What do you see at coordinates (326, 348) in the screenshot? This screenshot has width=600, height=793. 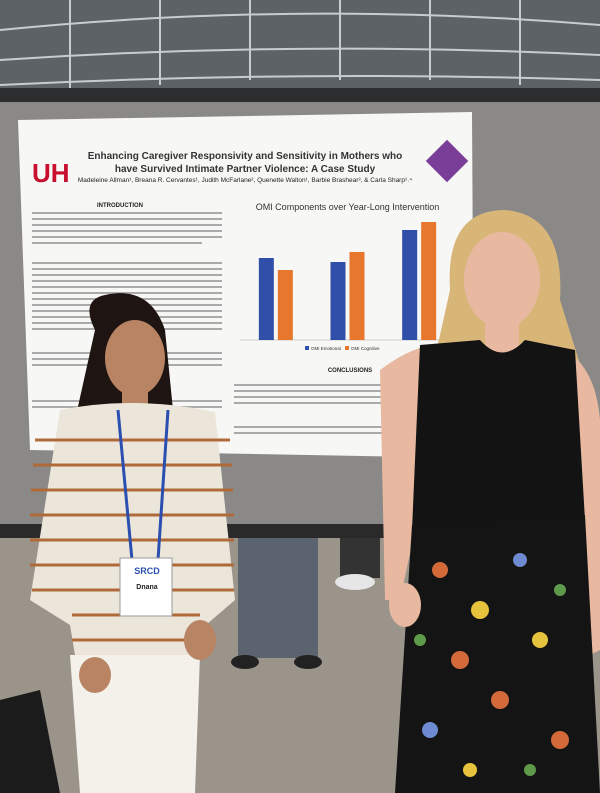 I see `legend-label: OMI Emotional` at bounding box center [326, 348].